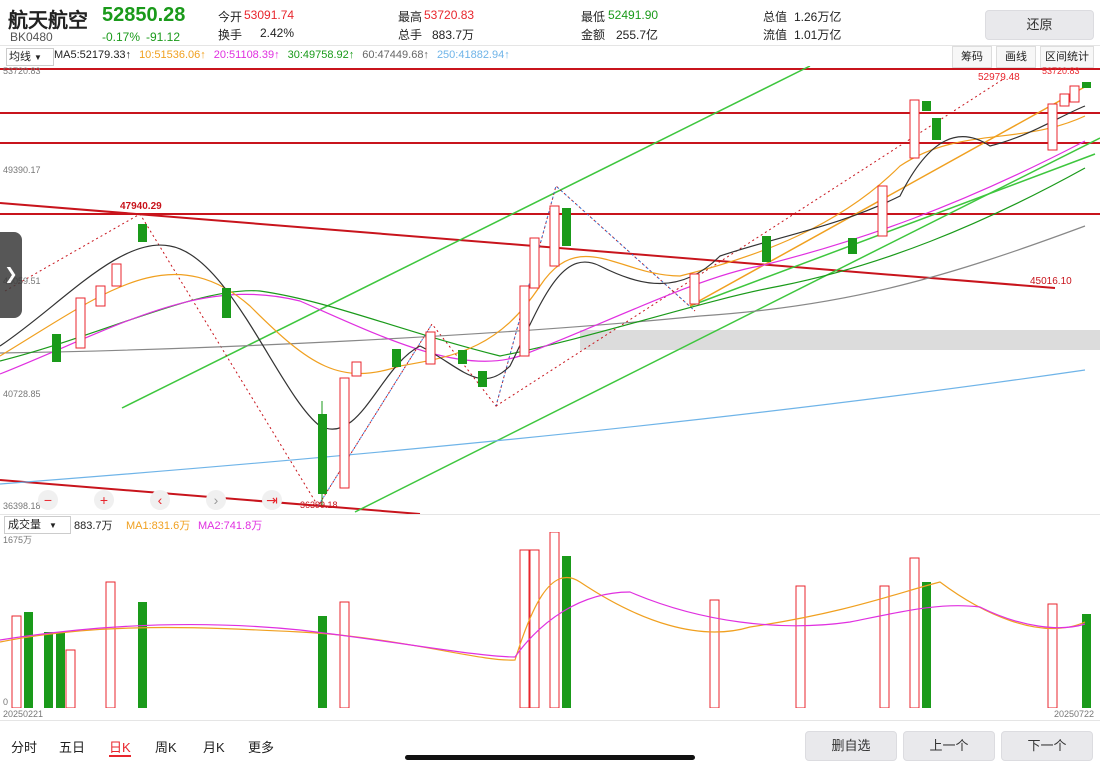 The height and width of the screenshot is (768, 1100). What do you see at coordinates (6, 702) in the screenshot?
I see `volume-zero-label: 0` at bounding box center [6, 702].